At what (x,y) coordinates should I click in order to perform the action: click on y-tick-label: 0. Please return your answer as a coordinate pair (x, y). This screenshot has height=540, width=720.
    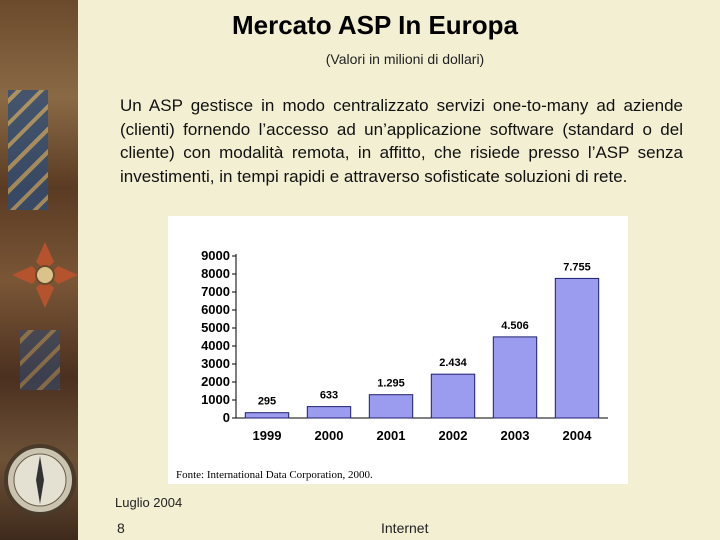
    Looking at the image, I should click on (226, 417).